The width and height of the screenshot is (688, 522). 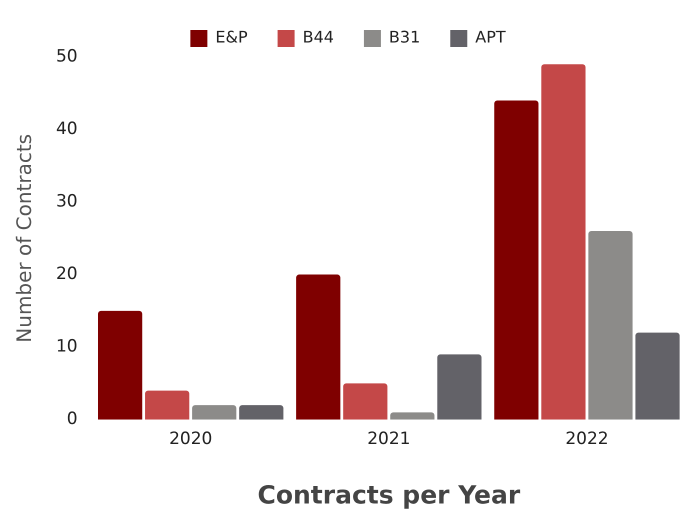 I want to click on x-tick-label: 2020, so click(x=190, y=439).